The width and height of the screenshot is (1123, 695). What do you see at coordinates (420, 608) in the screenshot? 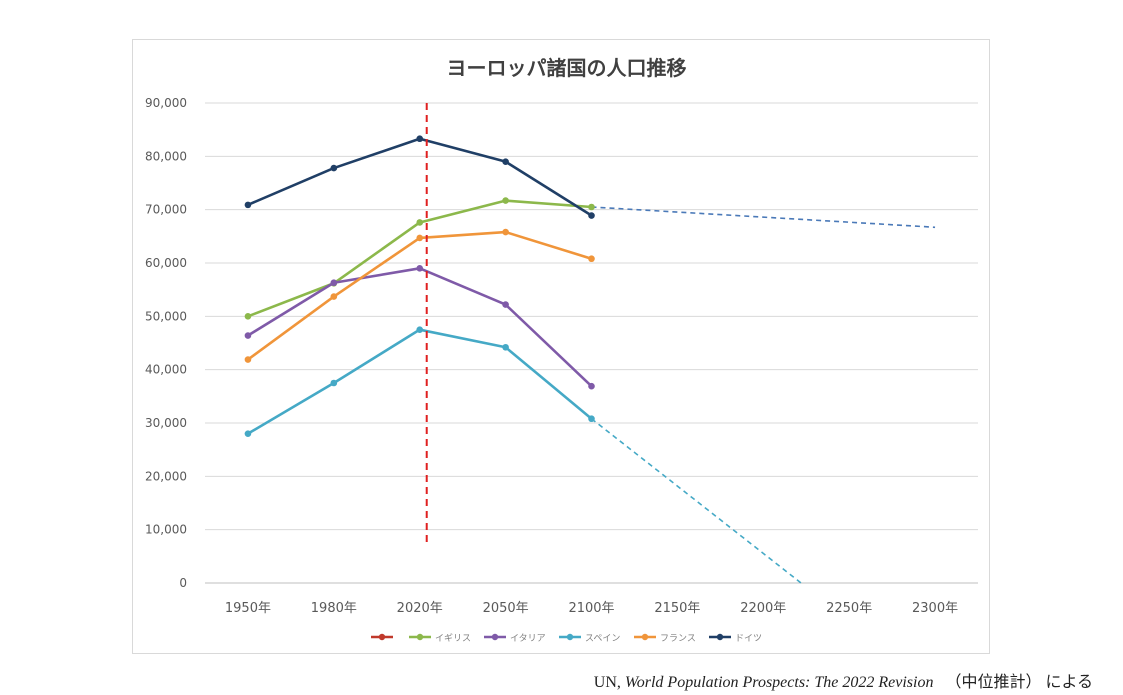
I see `x-tick-label: 2020年` at bounding box center [420, 608].